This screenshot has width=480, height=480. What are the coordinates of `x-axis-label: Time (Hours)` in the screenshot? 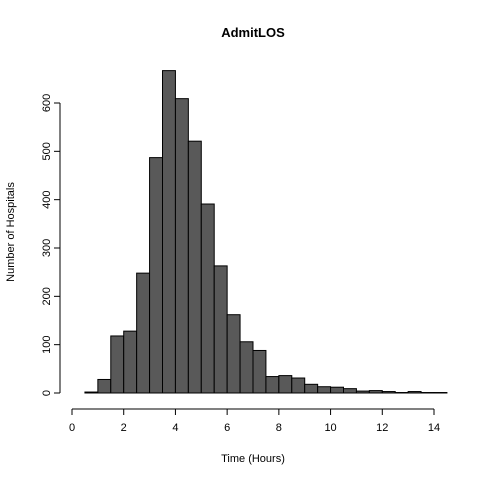 It's located at (253, 459).